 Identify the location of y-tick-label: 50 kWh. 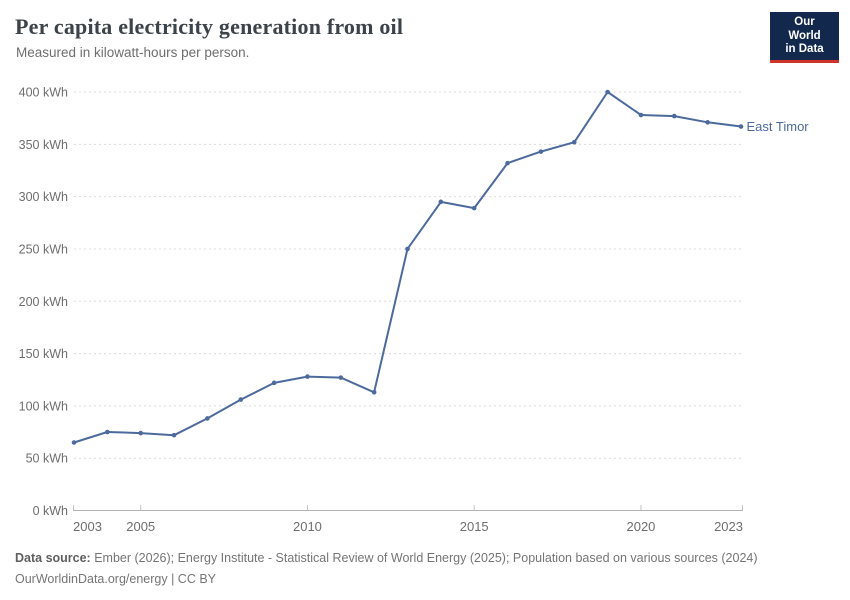
(47, 459).